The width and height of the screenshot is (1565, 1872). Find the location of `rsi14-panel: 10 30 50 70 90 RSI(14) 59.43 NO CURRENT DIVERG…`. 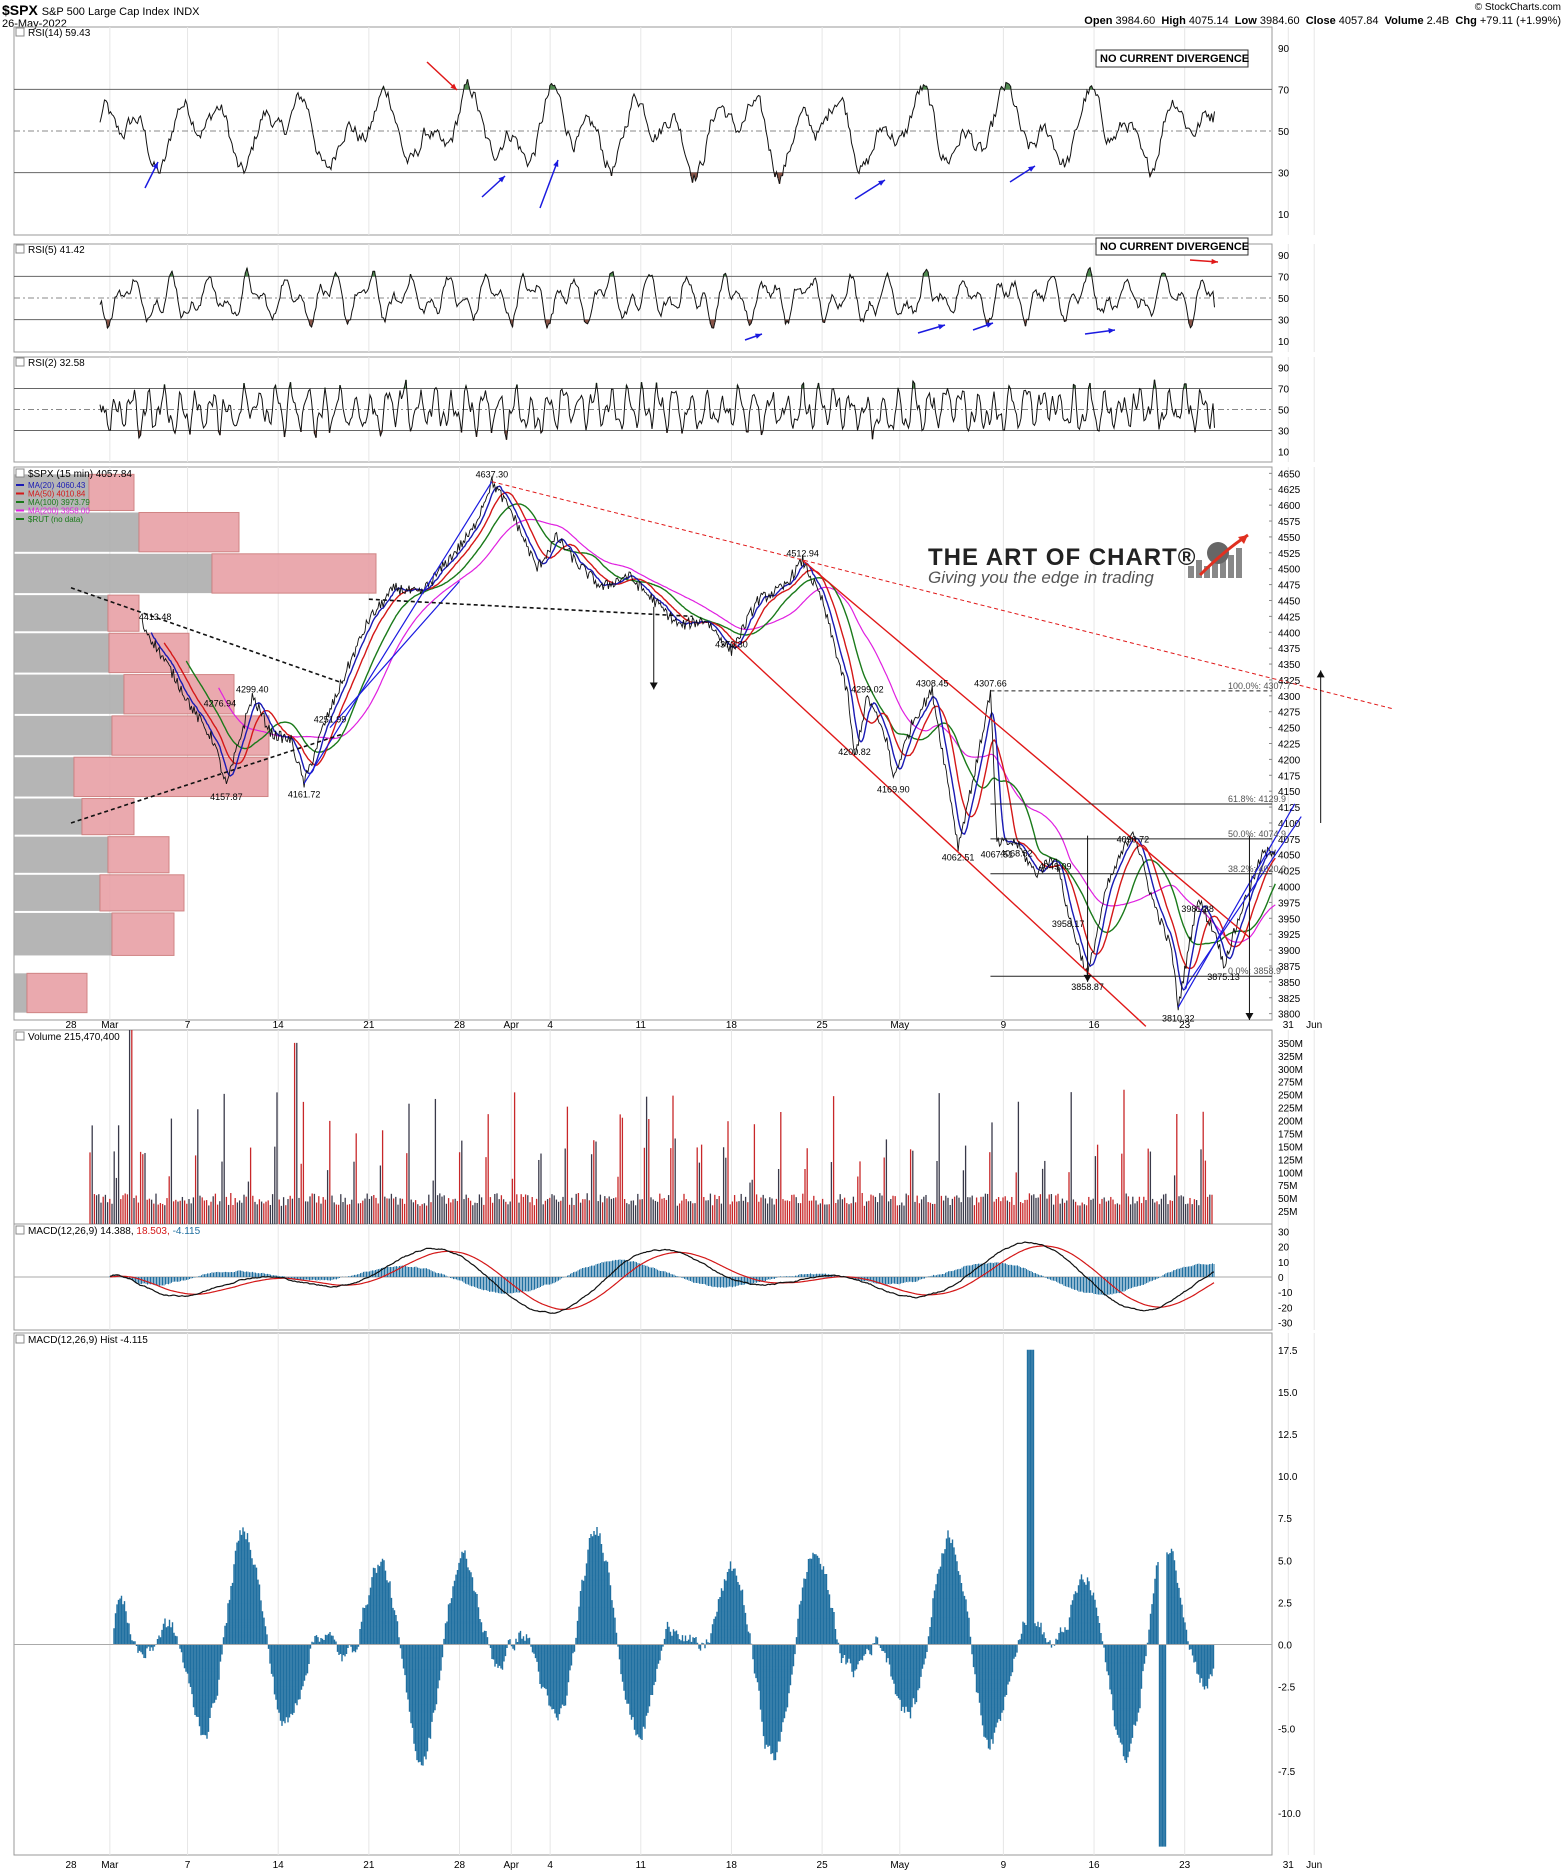

rsi14-panel: 10 30 50 70 90 RSI(14) 59.43 NO CURRENT DIVERG… is located at coordinates (652, 124).